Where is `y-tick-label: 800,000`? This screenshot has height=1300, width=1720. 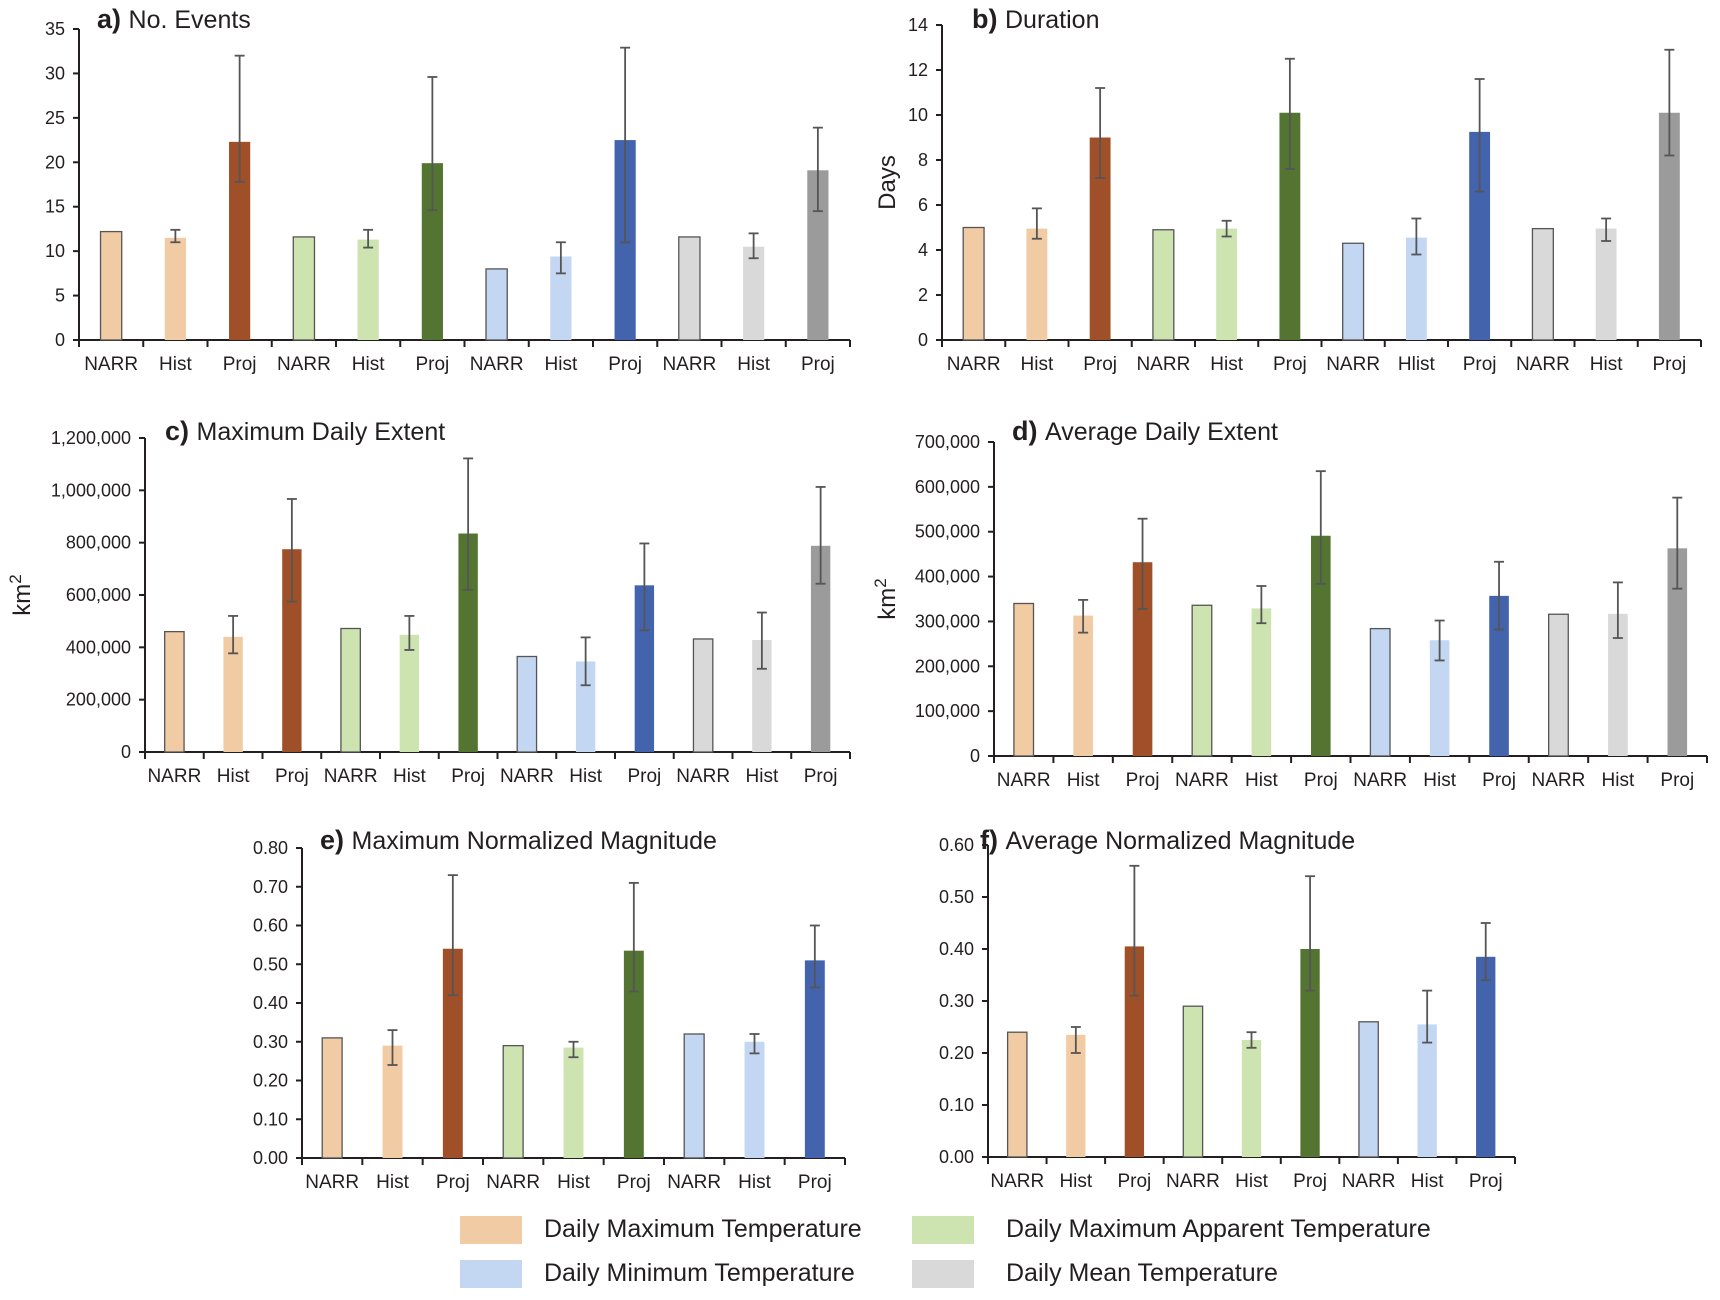
y-tick-label: 800,000 is located at coordinates (98, 543).